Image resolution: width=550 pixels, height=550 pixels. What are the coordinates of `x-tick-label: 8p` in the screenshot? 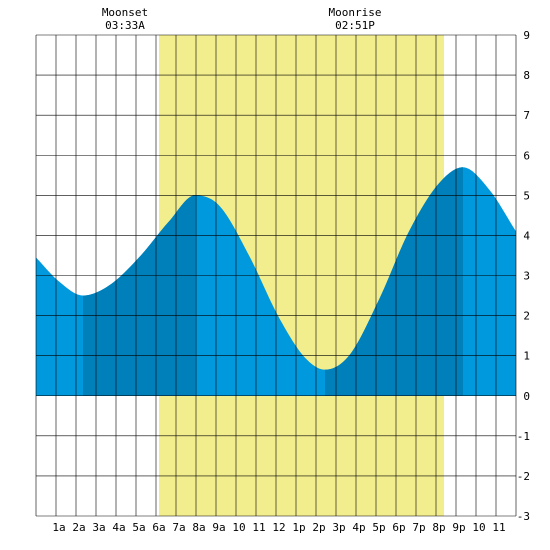 It's located at (438, 527).